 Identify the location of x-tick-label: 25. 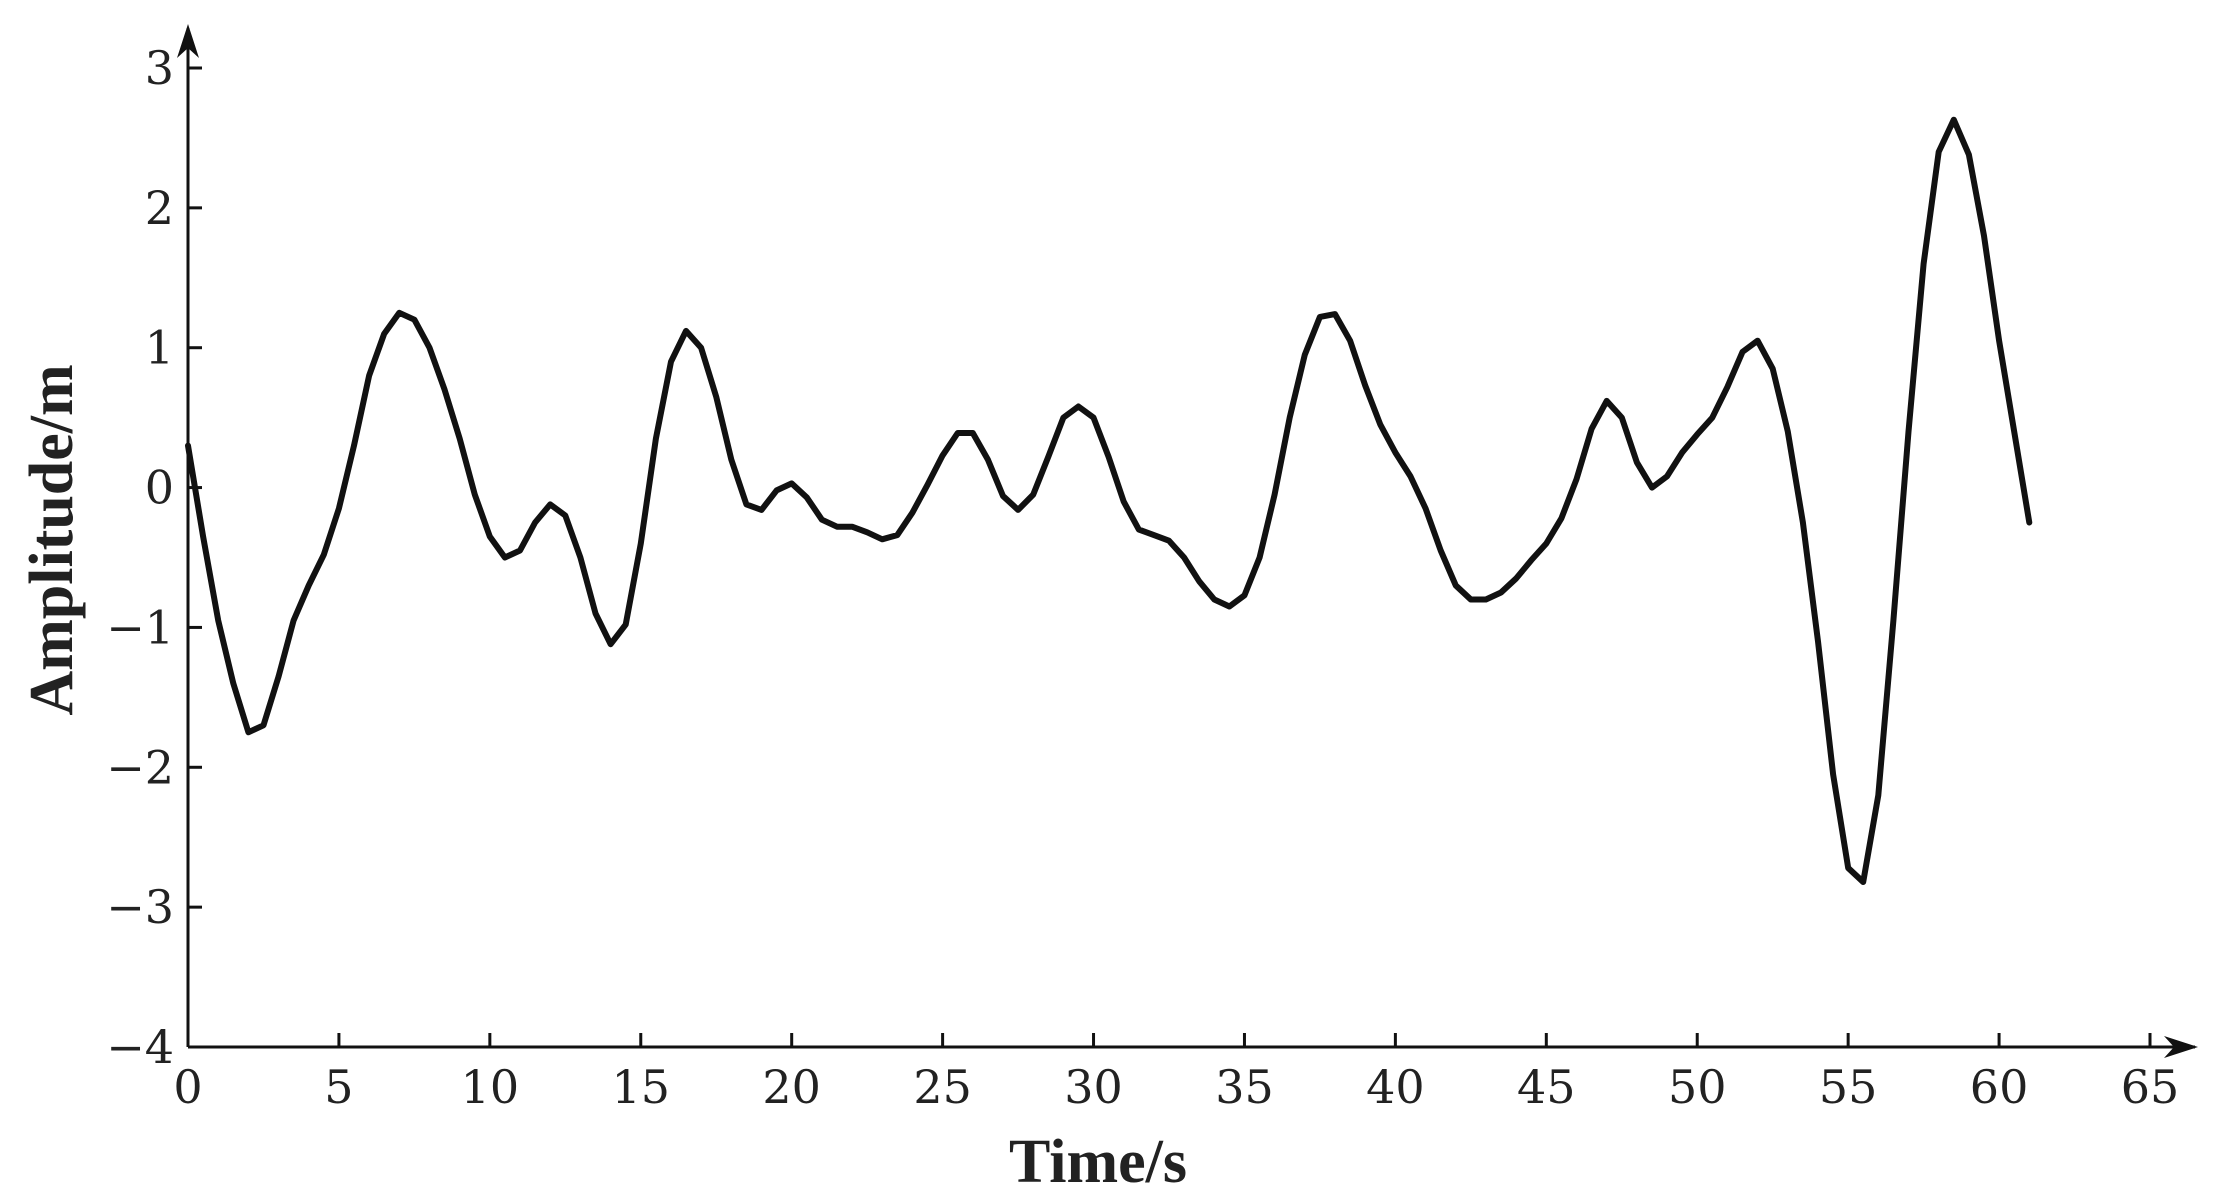
(942, 1087).